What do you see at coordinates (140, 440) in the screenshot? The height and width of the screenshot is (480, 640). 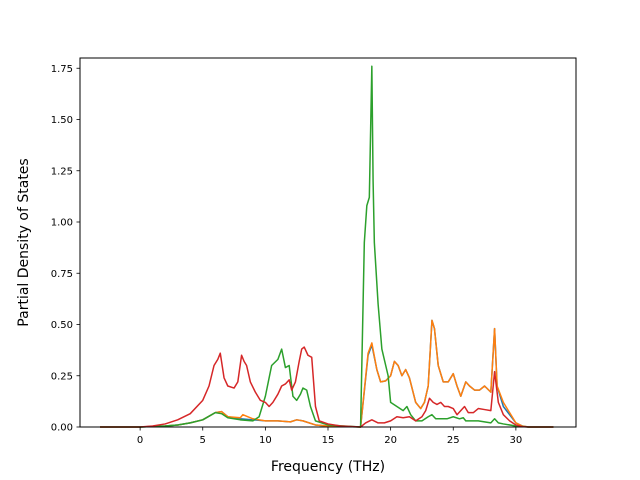 I see `x-tick-label: 0` at bounding box center [140, 440].